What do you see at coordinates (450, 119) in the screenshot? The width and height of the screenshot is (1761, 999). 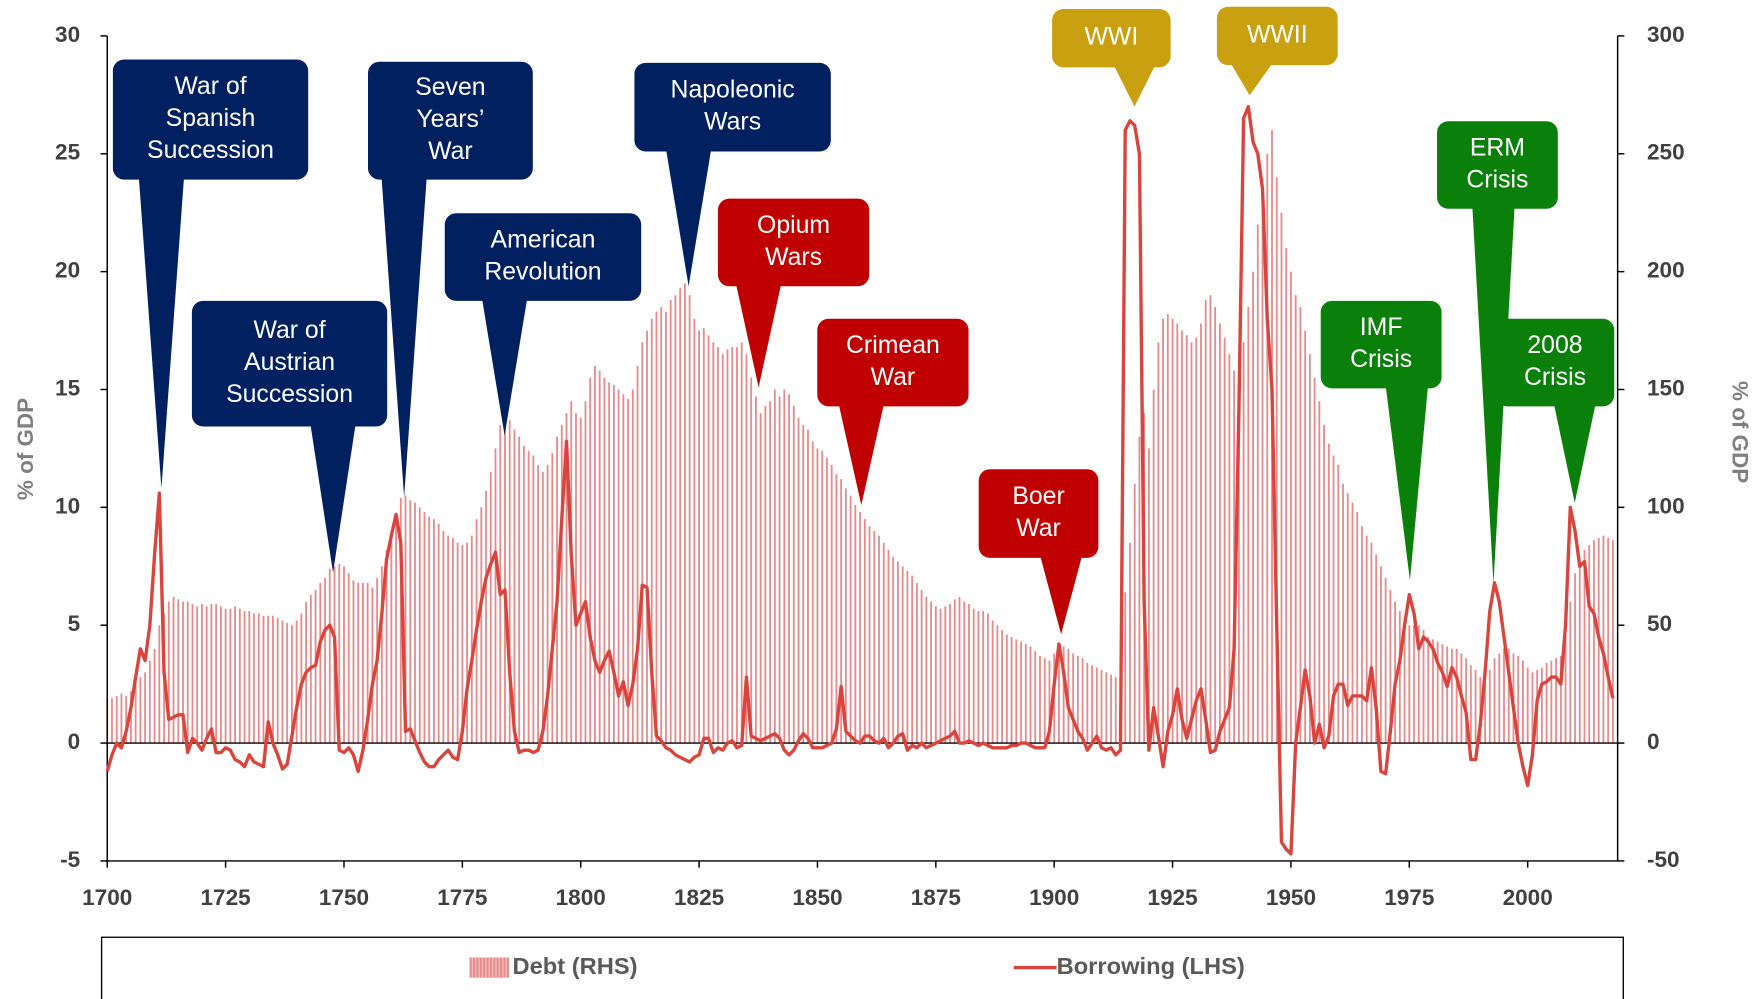 I see `callout-label: Years’` at bounding box center [450, 119].